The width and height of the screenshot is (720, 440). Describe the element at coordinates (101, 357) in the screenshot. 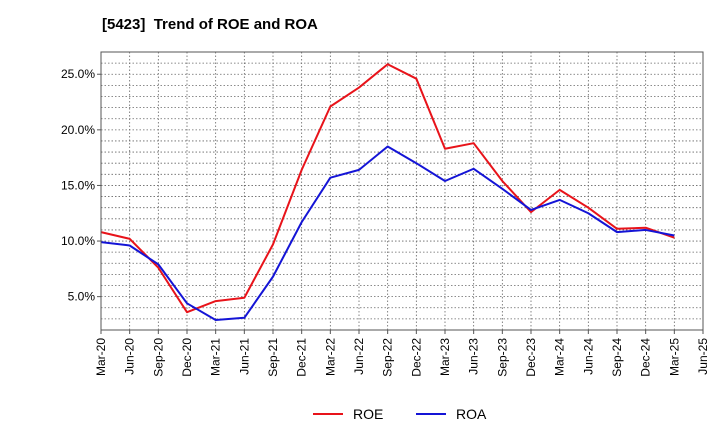

I see `x-tick-label: Mar-20` at that location.